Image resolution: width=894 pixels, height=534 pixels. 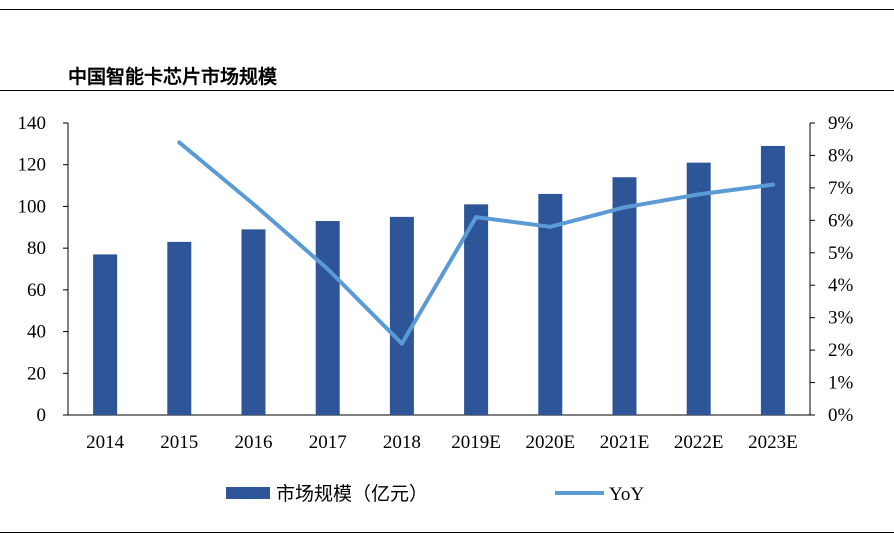 What do you see at coordinates (698, 194) in the screenshot?
I see `yoy-point-2022E` at bounding box center [698, 194].